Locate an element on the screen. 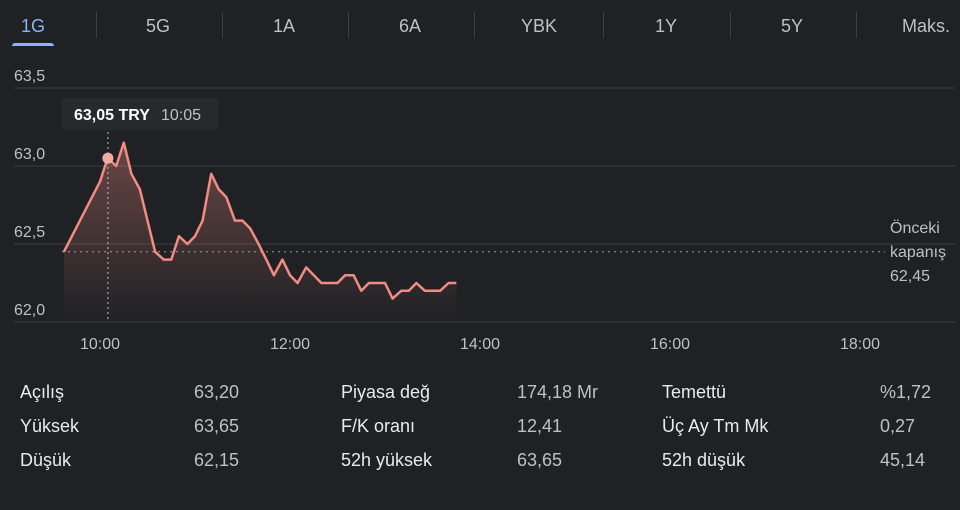 The image size is (960, 510). tab-6a: 6A is located at coordinates (410, 26).